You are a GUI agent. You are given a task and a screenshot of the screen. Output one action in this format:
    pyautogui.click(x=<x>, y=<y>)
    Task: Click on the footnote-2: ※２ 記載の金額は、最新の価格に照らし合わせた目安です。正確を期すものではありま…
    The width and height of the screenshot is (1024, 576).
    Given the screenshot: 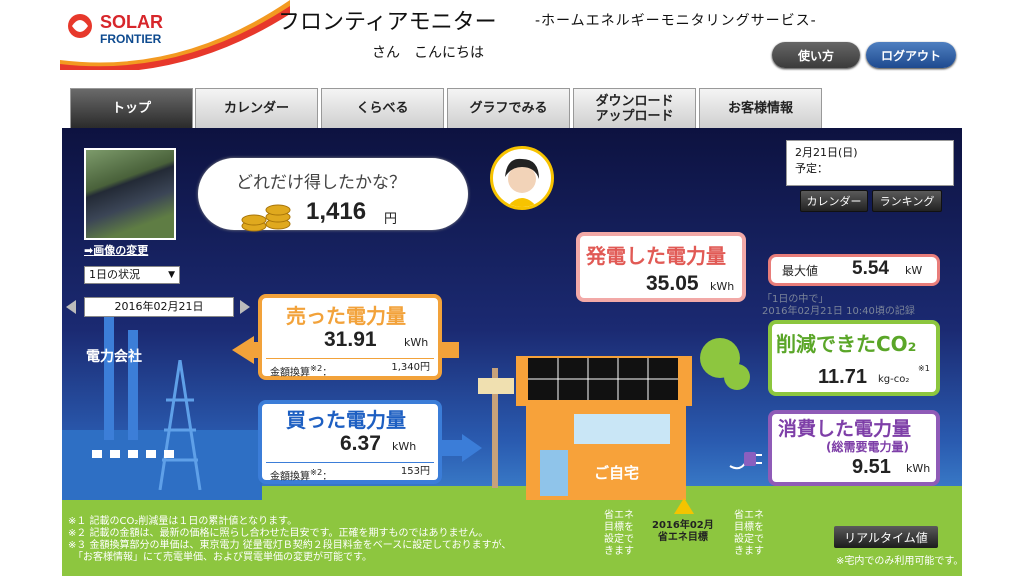 What is the action you would take?
    pyautogui.click(x=278, y=533)
    